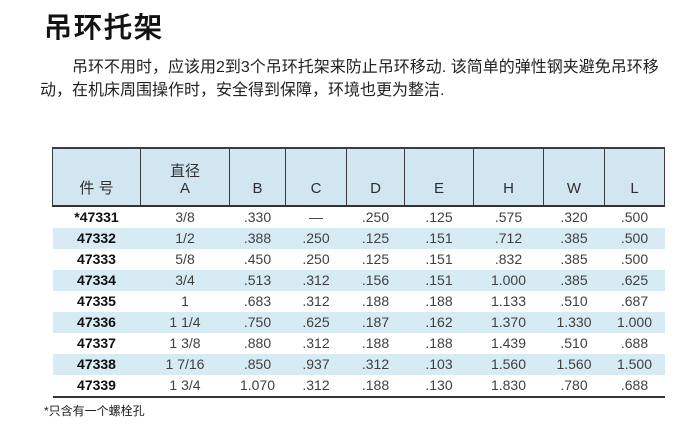 The image size is (686, 438). I want to click on header-row: 件 号 直径 A B C D E H W L, so click(358, 176).